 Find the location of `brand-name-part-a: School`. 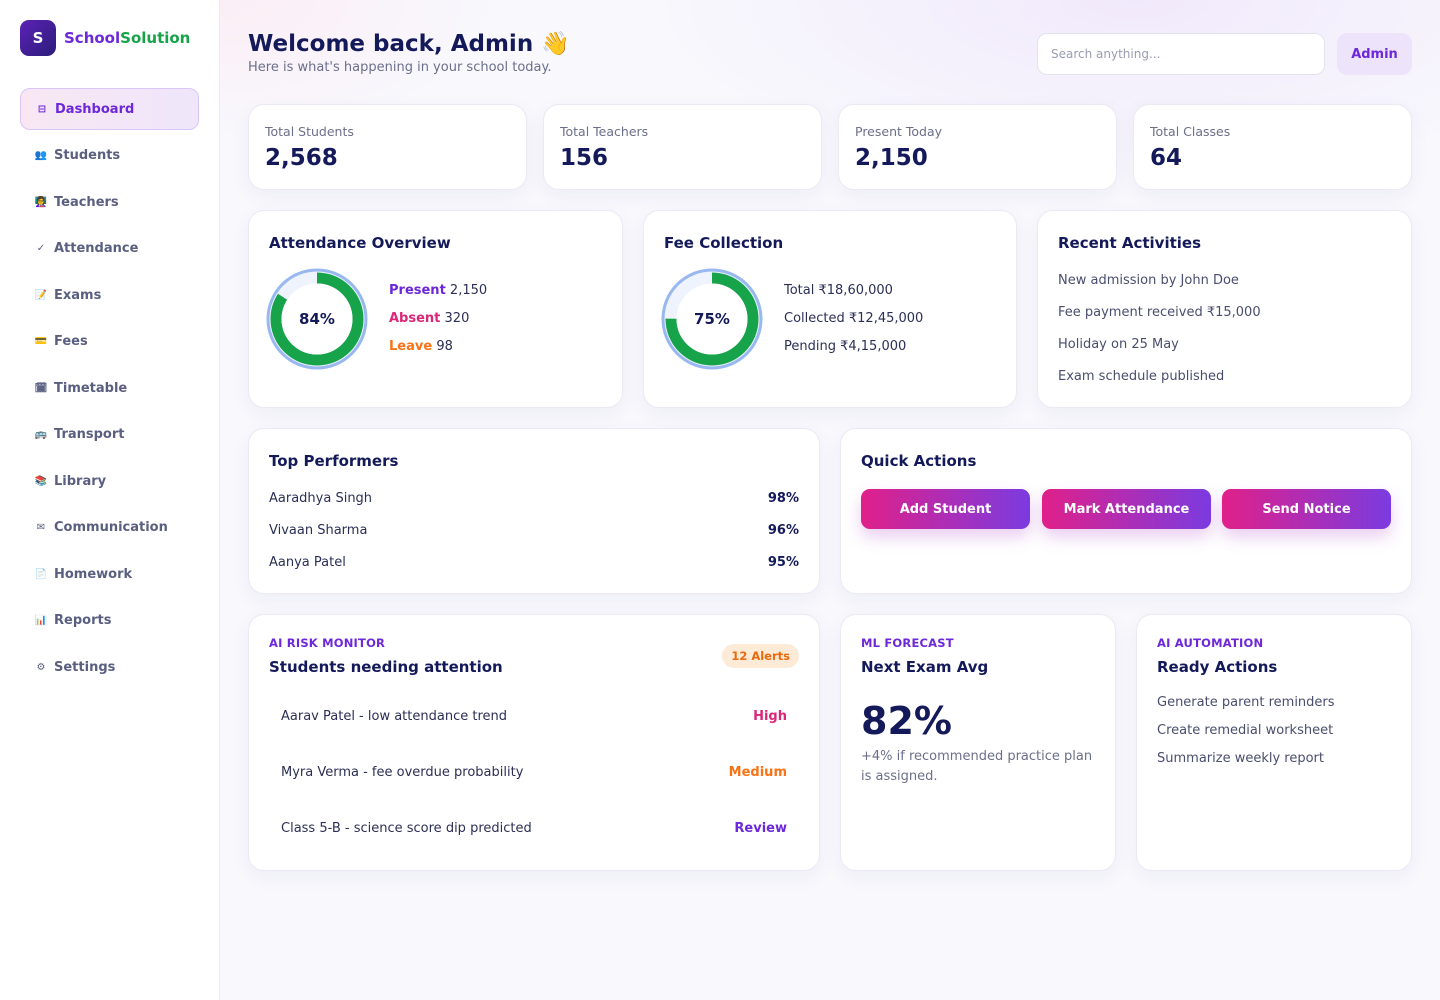

brand-name-part-a: School is located at coordinates (92, 38).